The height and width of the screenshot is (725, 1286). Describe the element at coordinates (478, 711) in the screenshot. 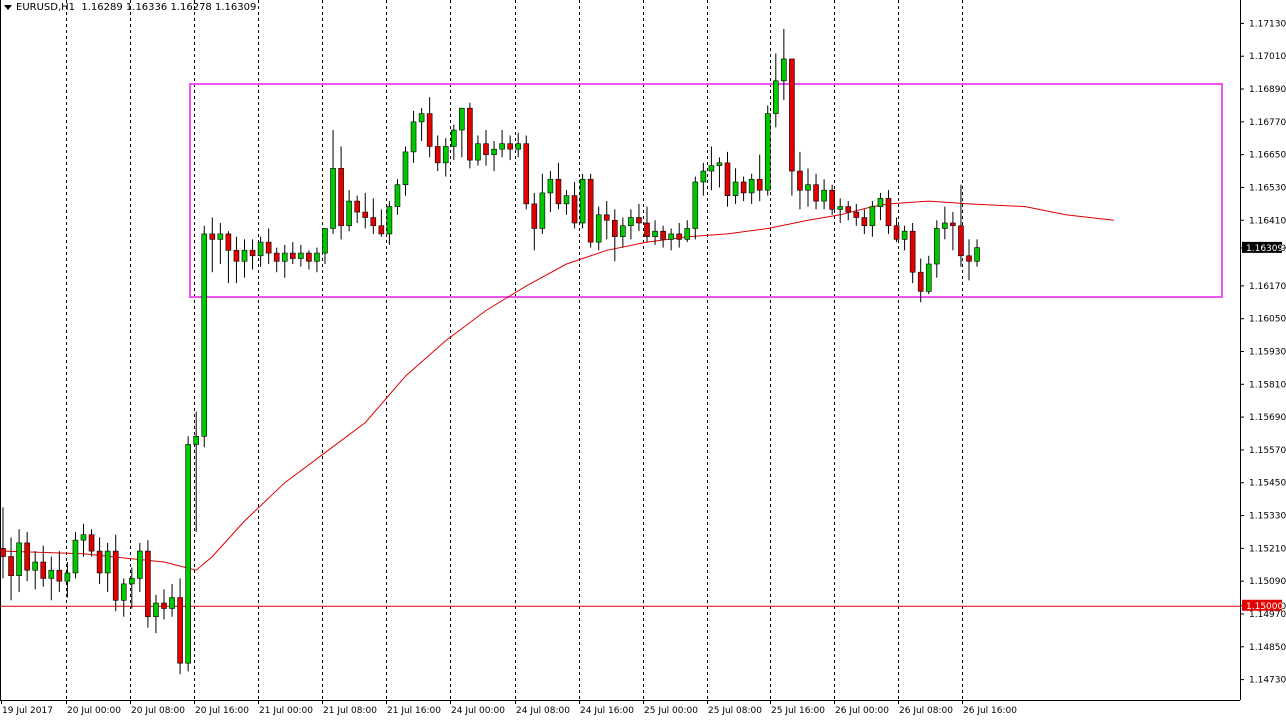

I see `x-tick-label: 24 Jul 00:00` at that location.